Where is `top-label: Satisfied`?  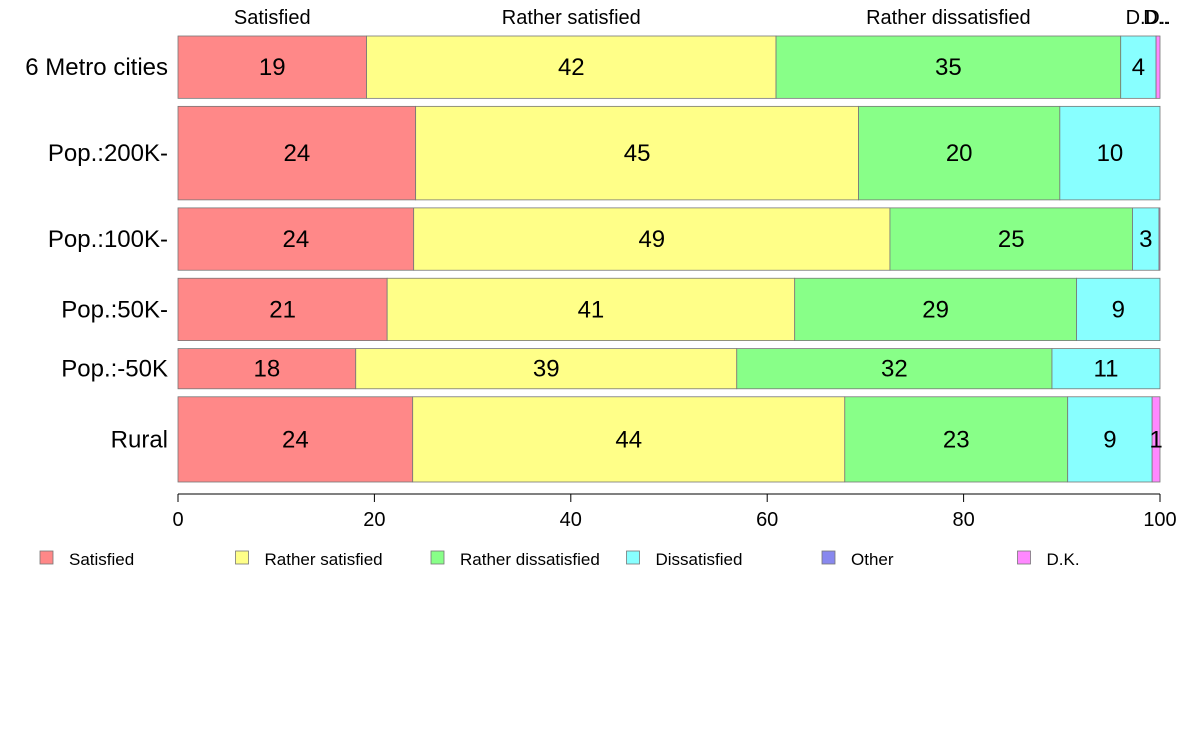 top-label: Satisfied is located at coordinates (272, 18).